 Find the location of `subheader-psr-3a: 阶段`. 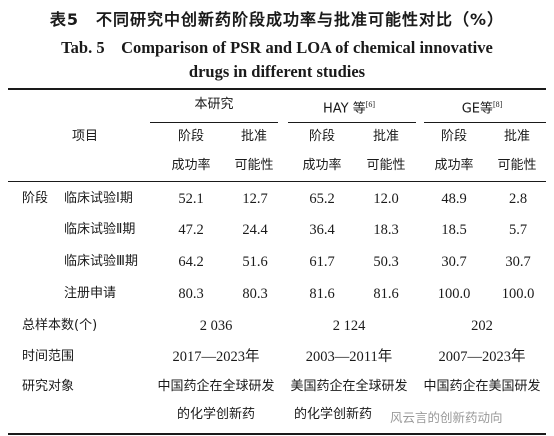

subheader-psr-3a: 阶段 is located at coordinates (454, 136).